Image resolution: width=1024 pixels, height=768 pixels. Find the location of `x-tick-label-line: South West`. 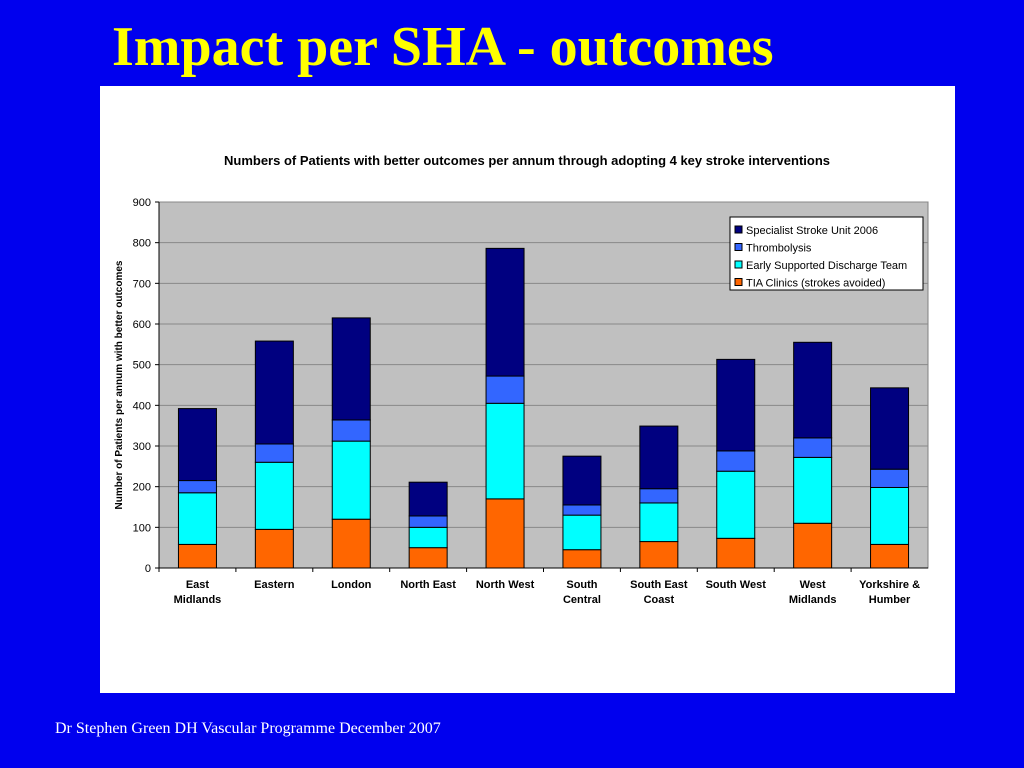

x-tick-label-line: South West is located at coordinates (736, 585).